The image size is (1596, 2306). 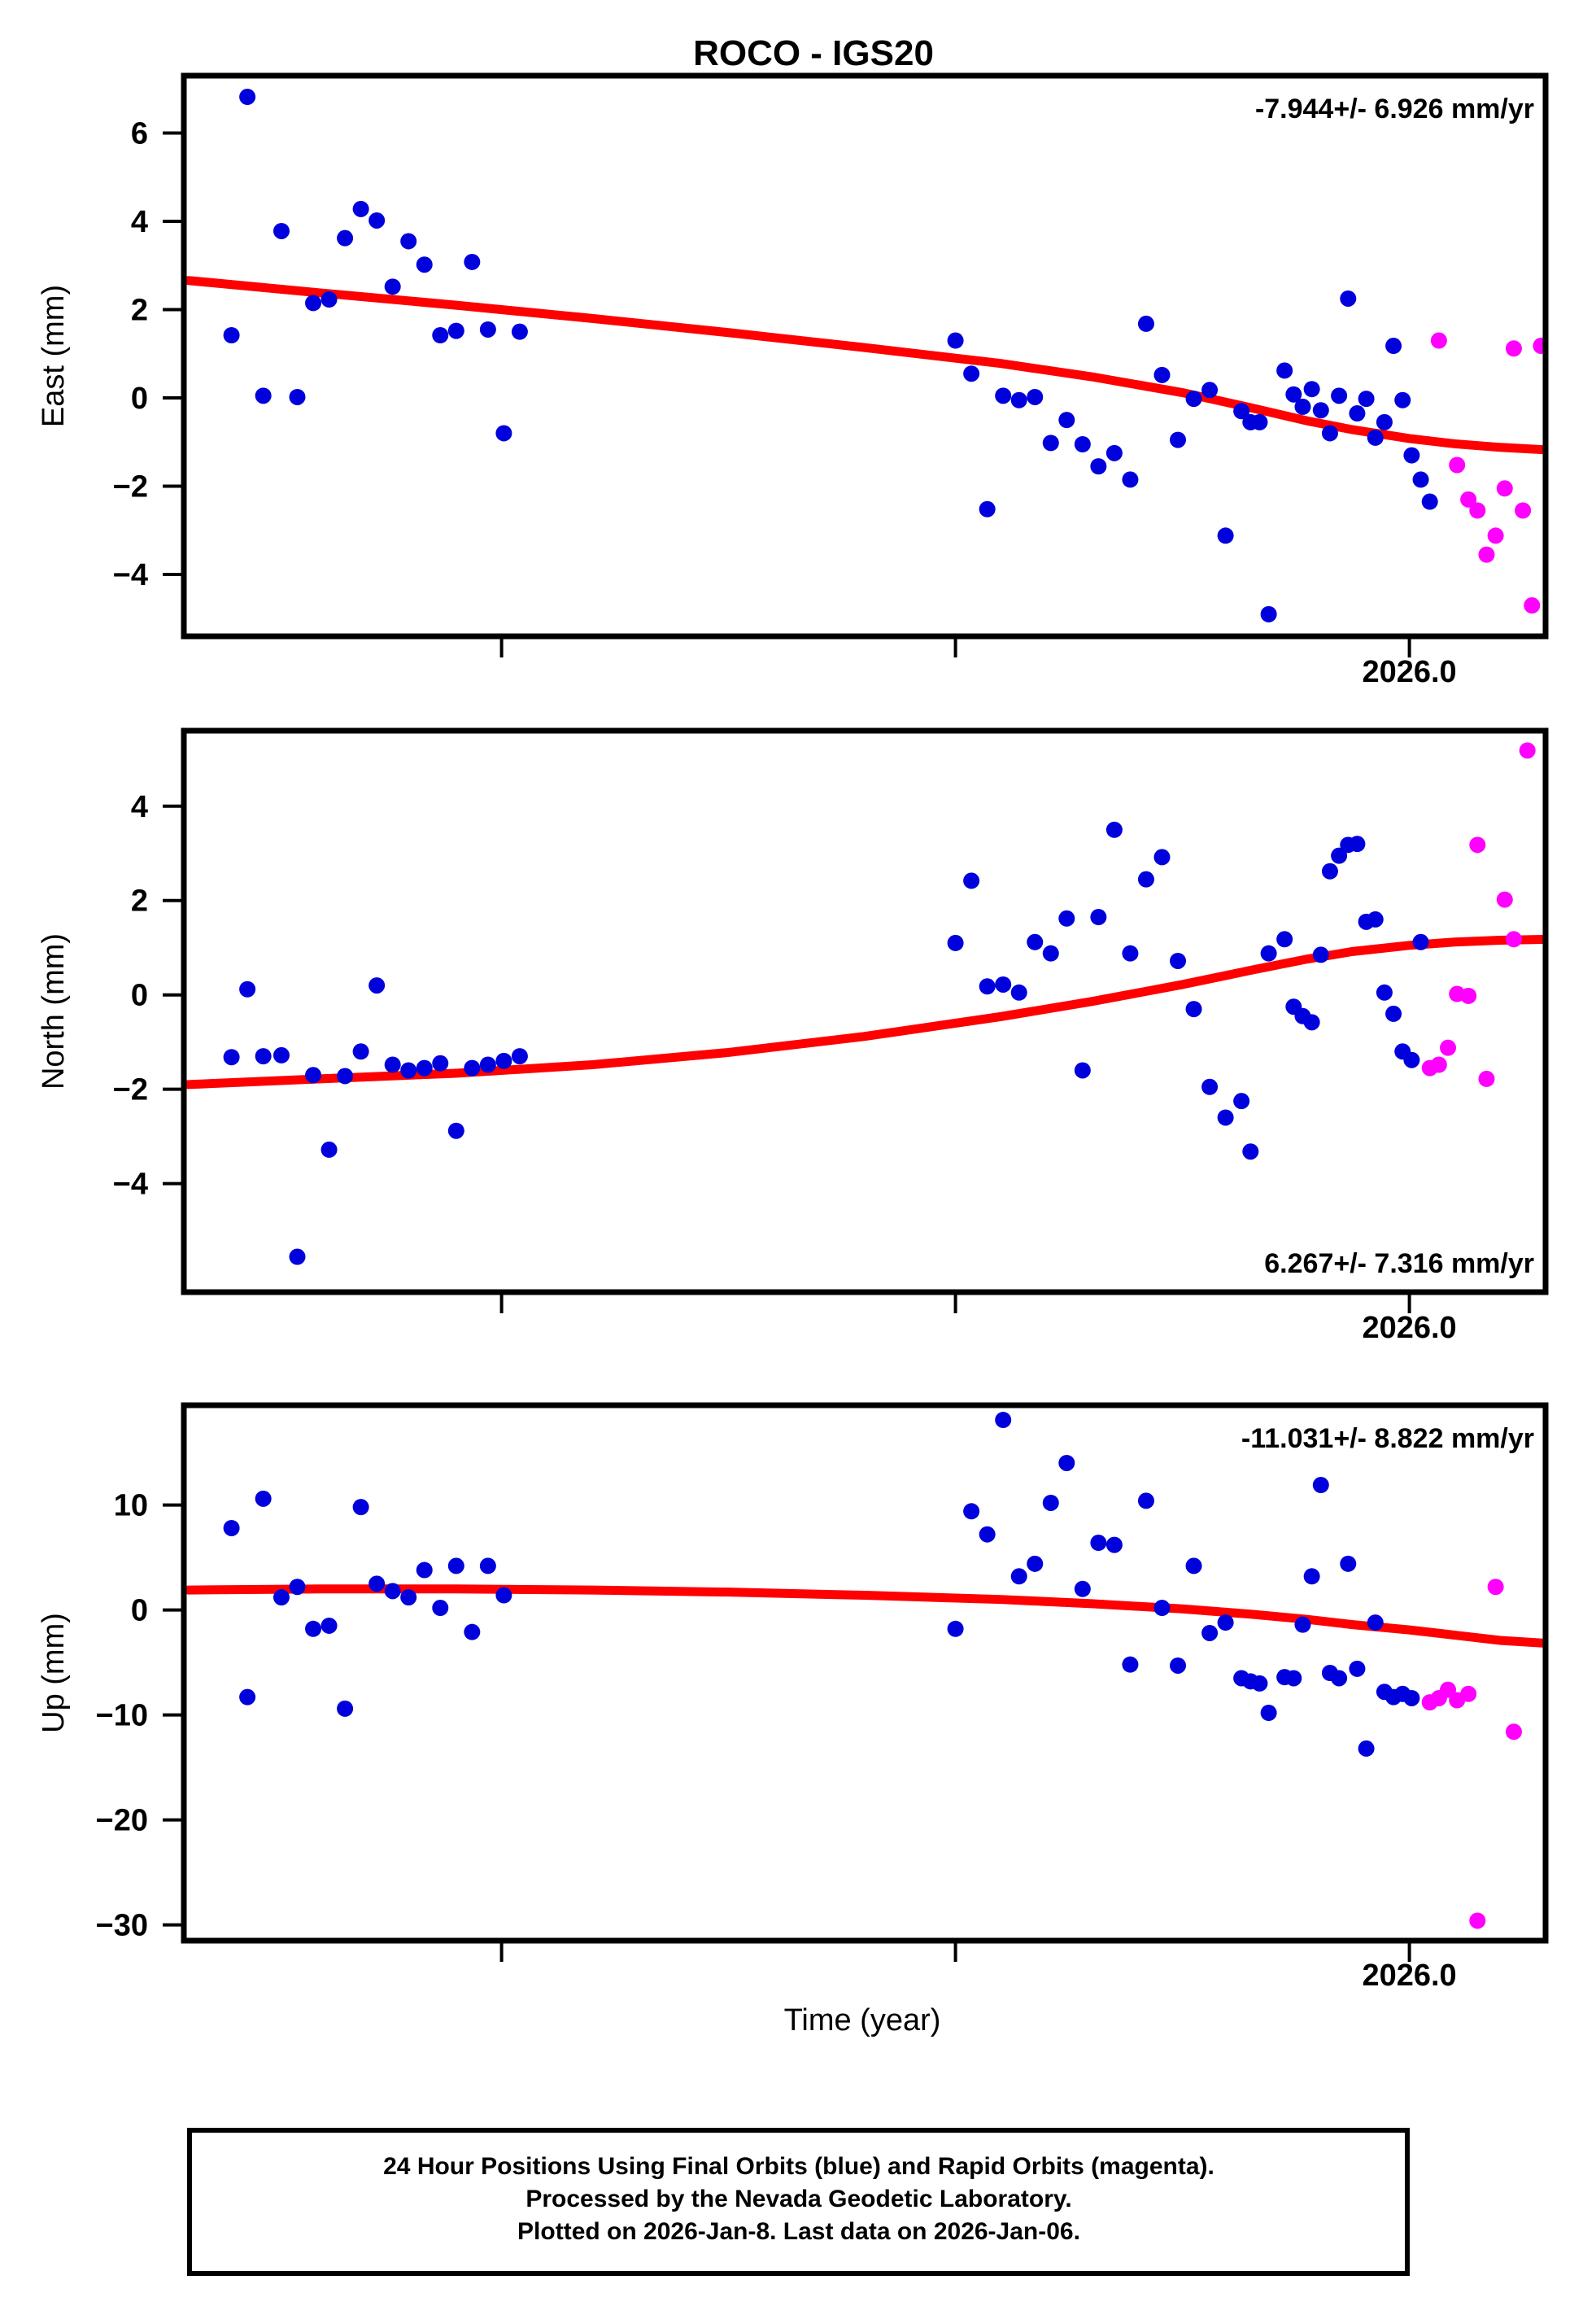 What do you see at coordinates (54, 1011) in the screenshot?
I see `y-axis-label: North (mm)` at bounding box center [54, 1011].